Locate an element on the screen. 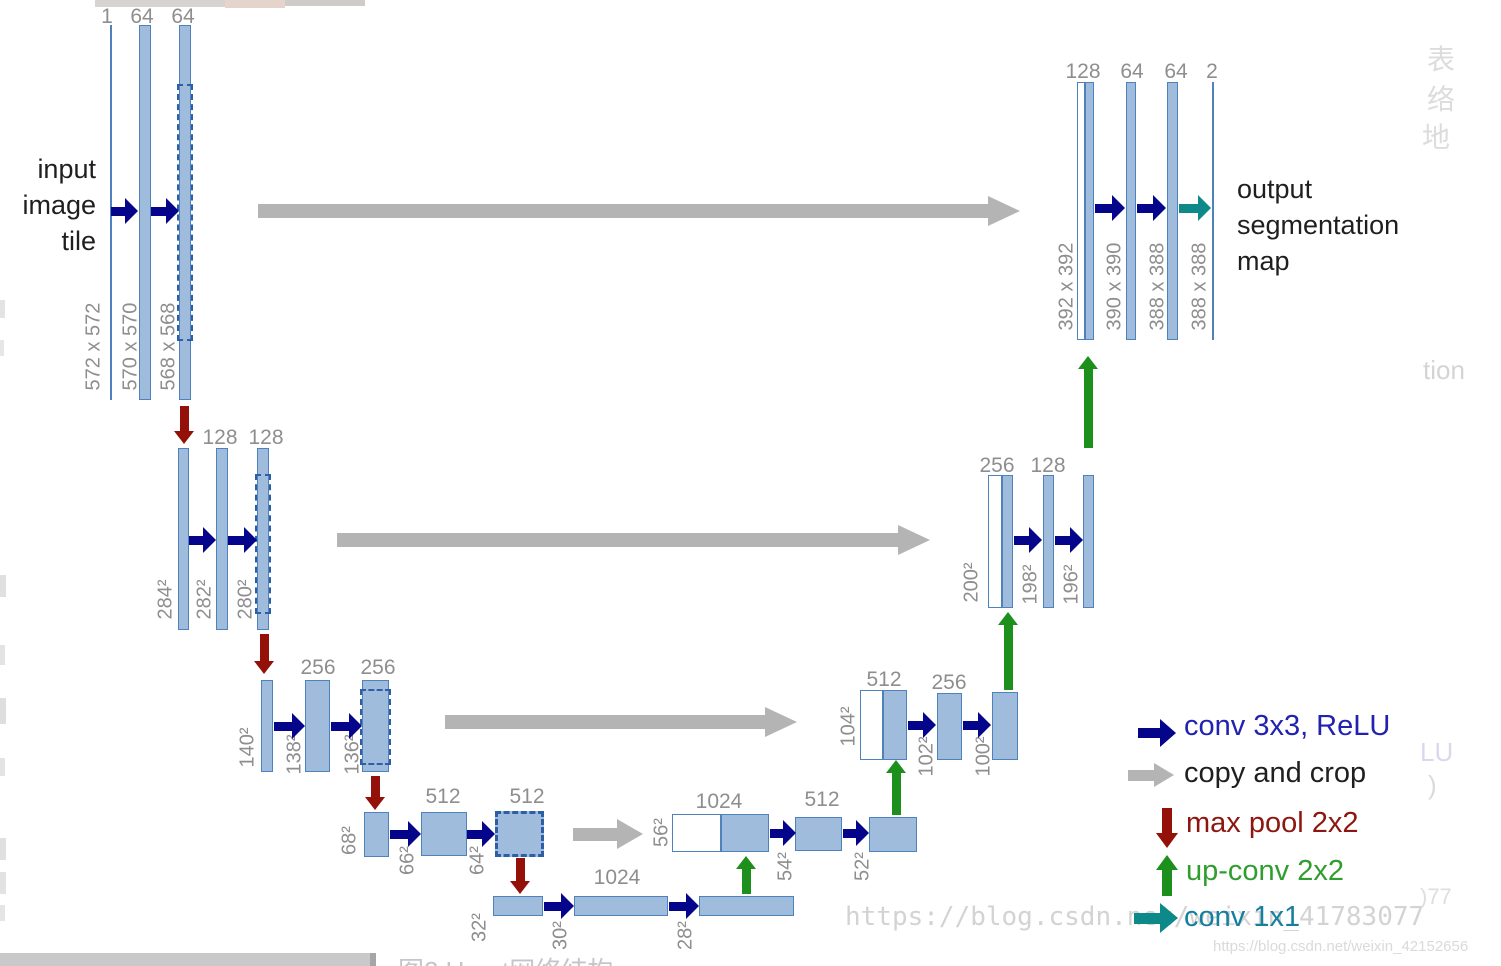  conv1x1-arrow is located at coordinates (1195, 208).